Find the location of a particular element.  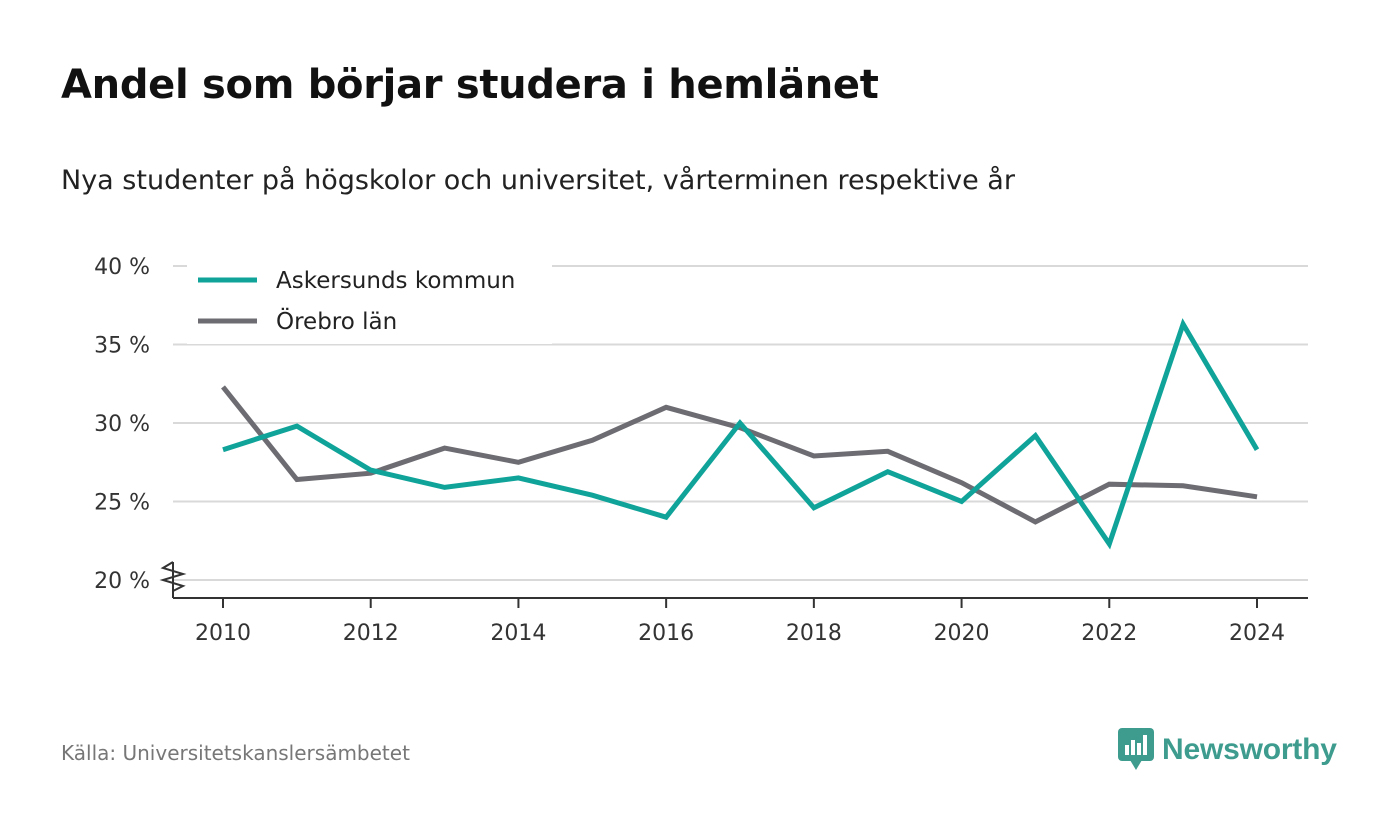

legend-background is located at coordinates (369, 303).